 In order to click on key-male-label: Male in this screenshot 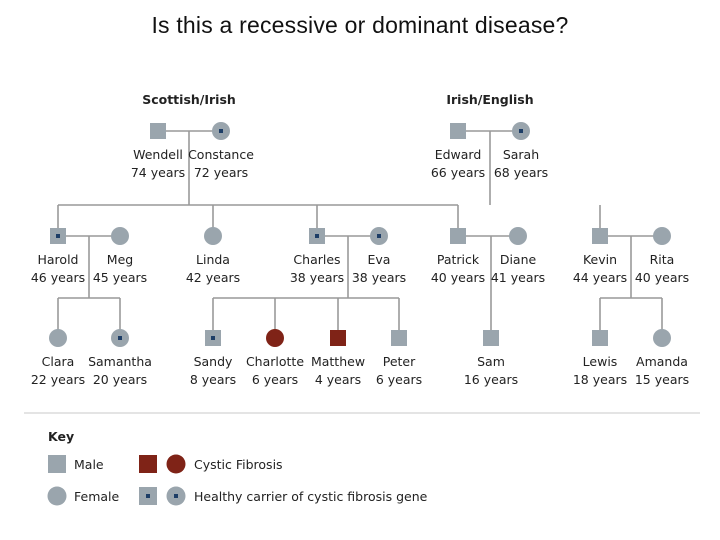, I will do `click(89, 464)`.